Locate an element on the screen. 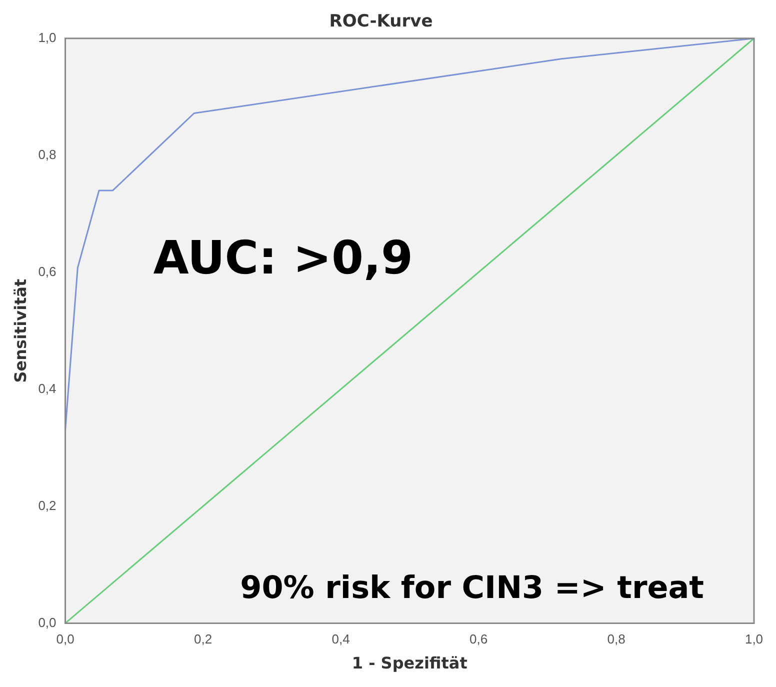 This screenshot has height=687, width=776. x-tick-label: 0,4 is located at coordinates (341, 639).